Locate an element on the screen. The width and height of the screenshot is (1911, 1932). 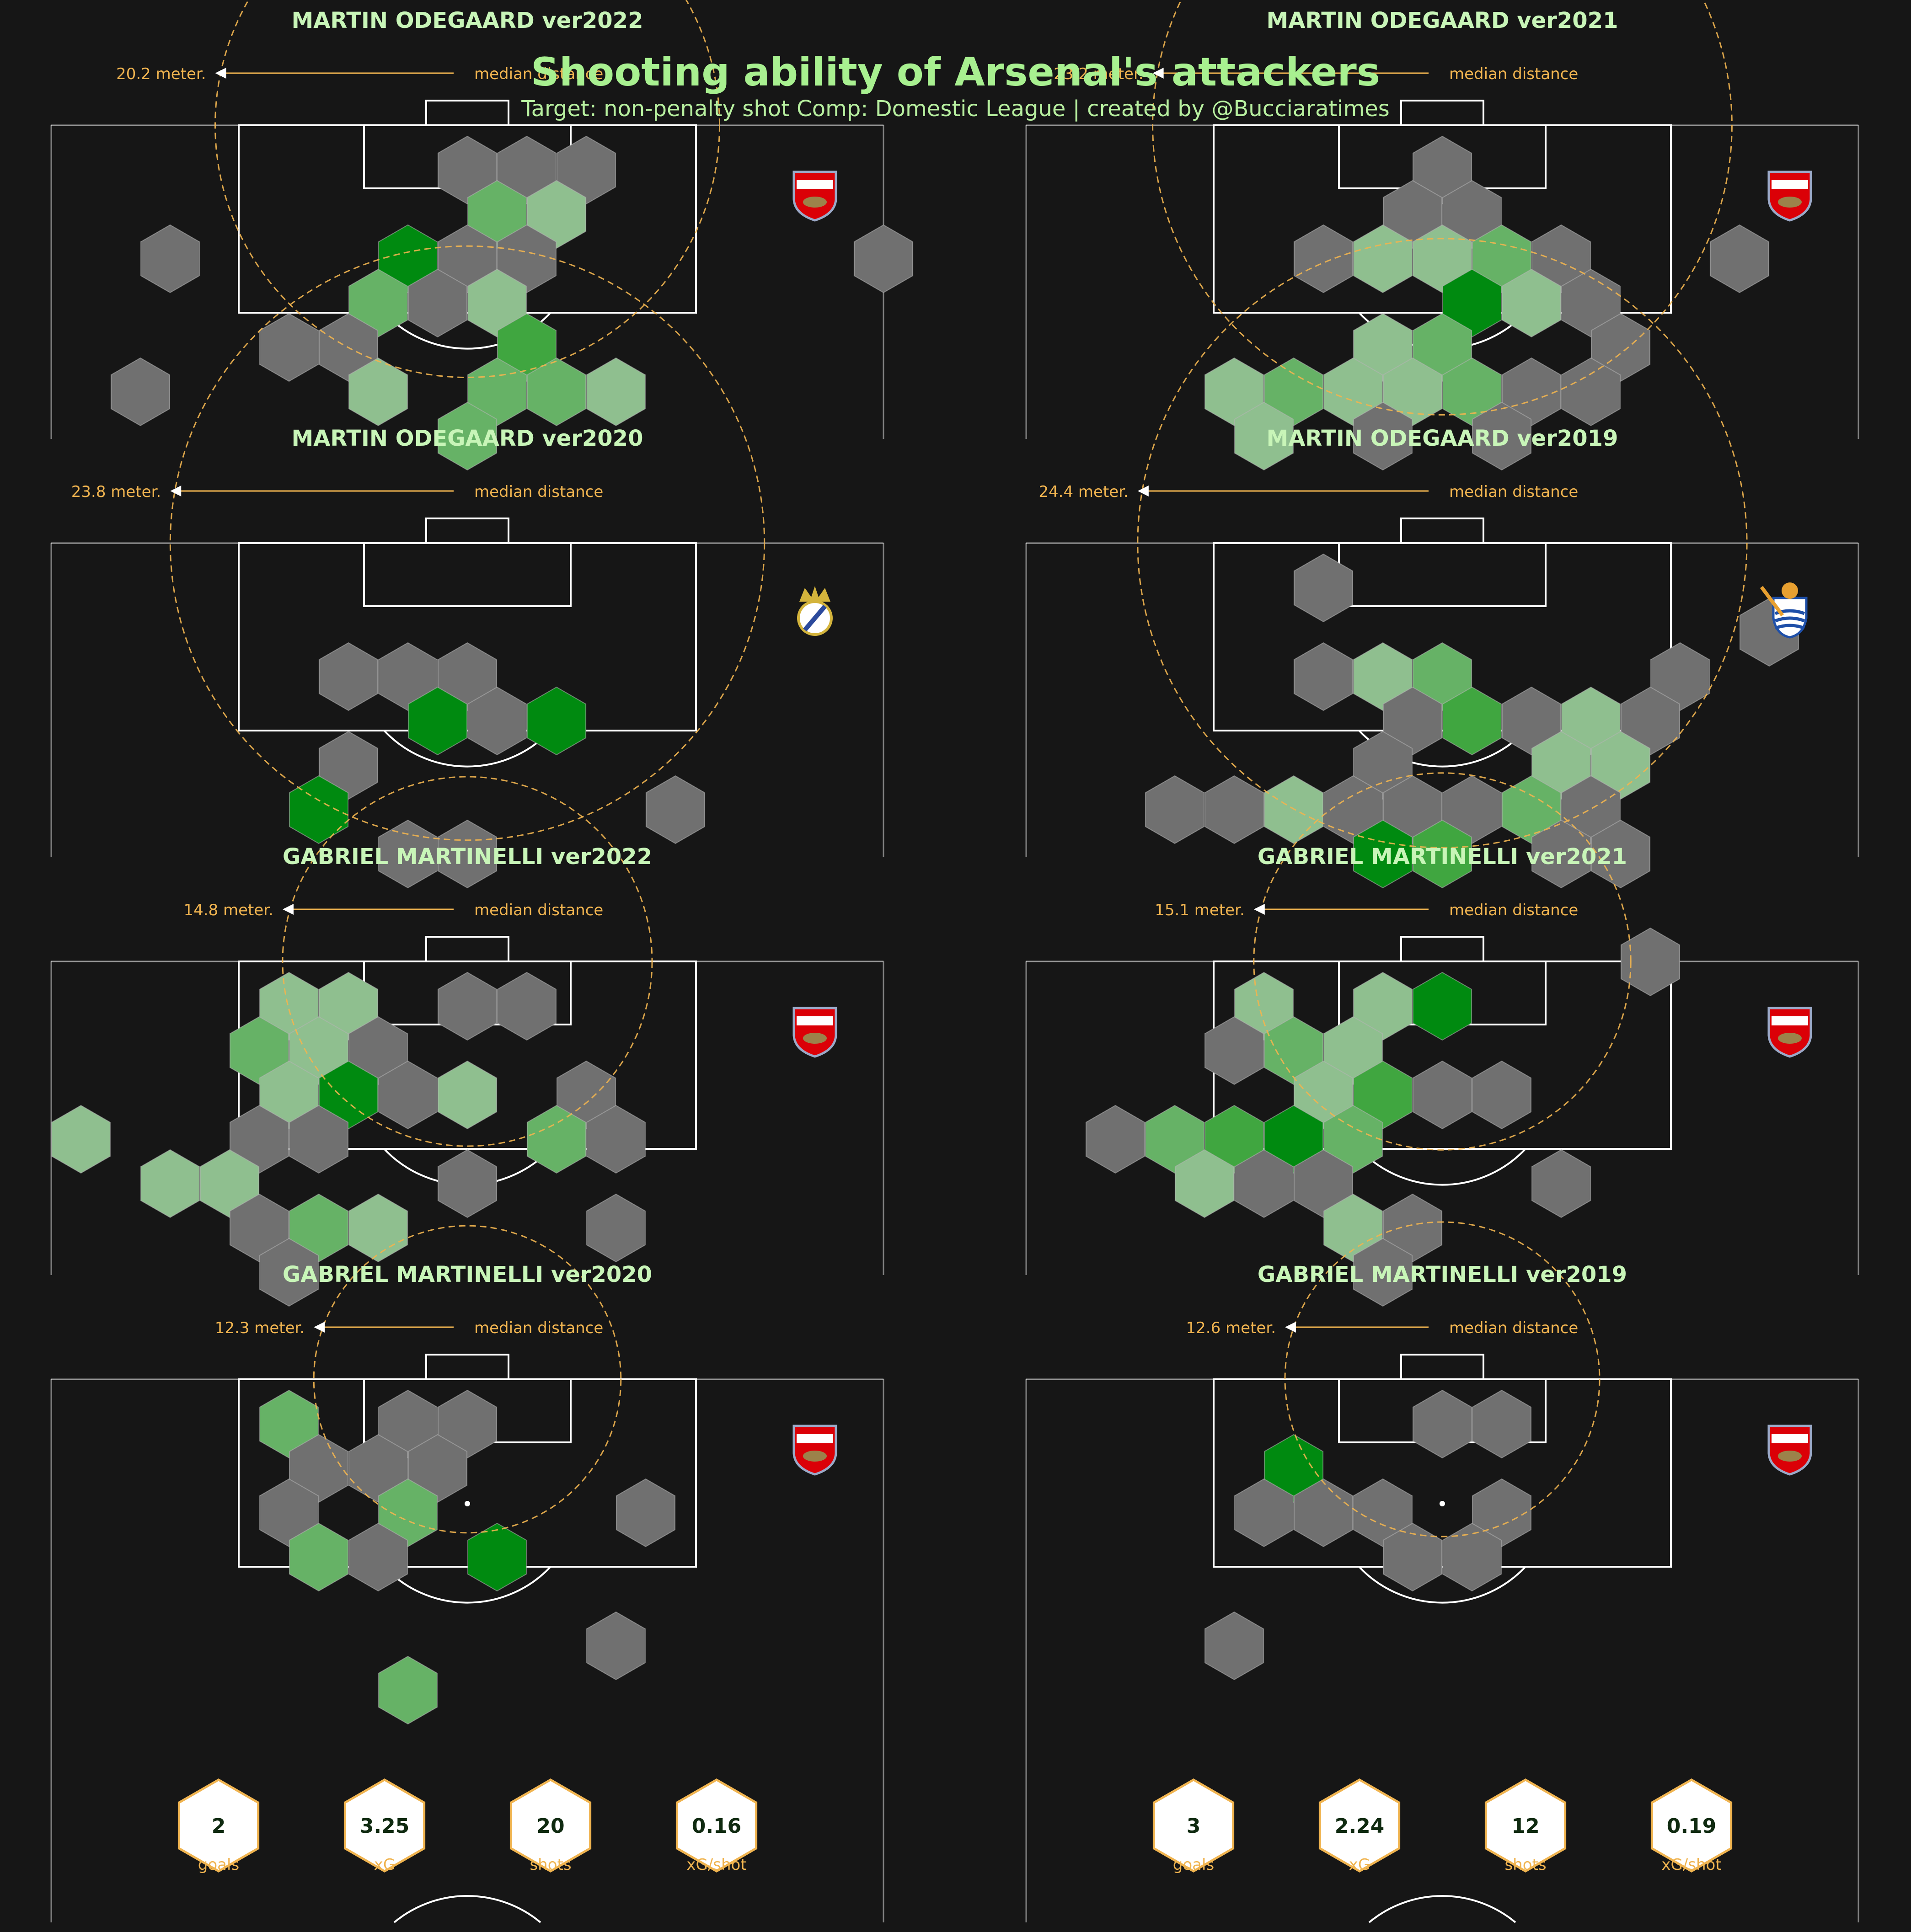
median-distance-value: 23.2 meter. is located at coordinates (1098, 74).